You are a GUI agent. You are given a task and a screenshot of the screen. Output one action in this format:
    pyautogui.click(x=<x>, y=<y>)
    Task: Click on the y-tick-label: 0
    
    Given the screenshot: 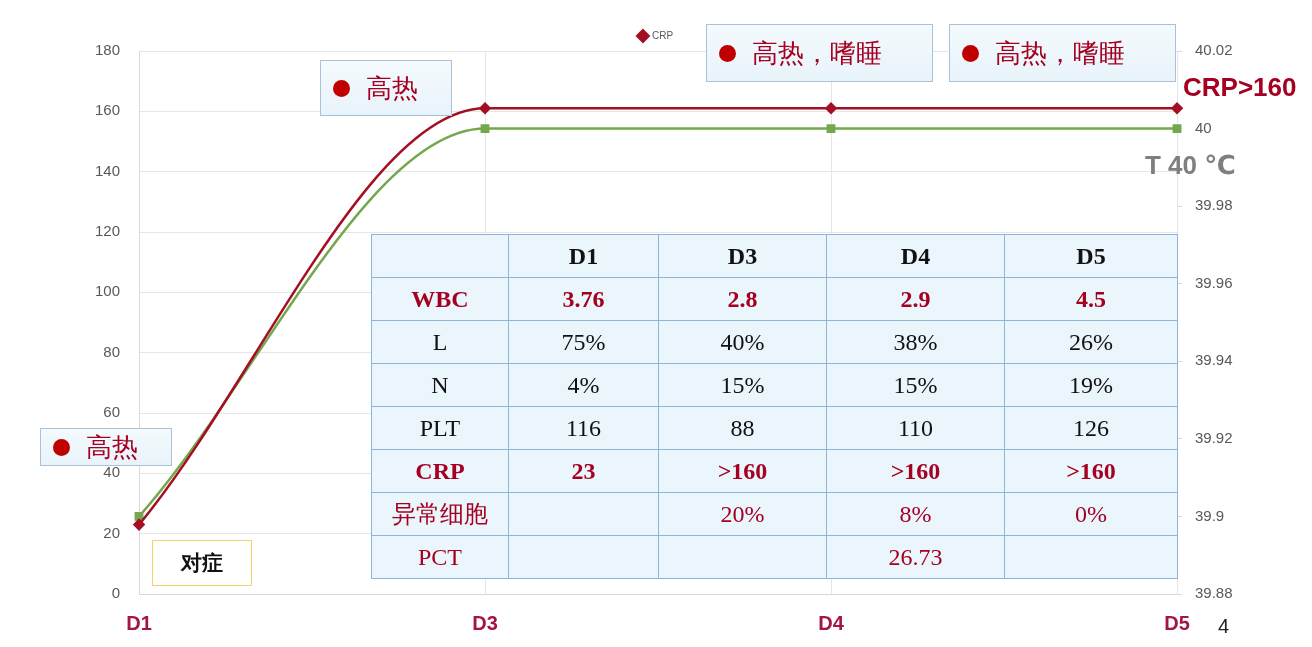 What is the action you would take?
    pyautogui.click(x=115, y=593)
    